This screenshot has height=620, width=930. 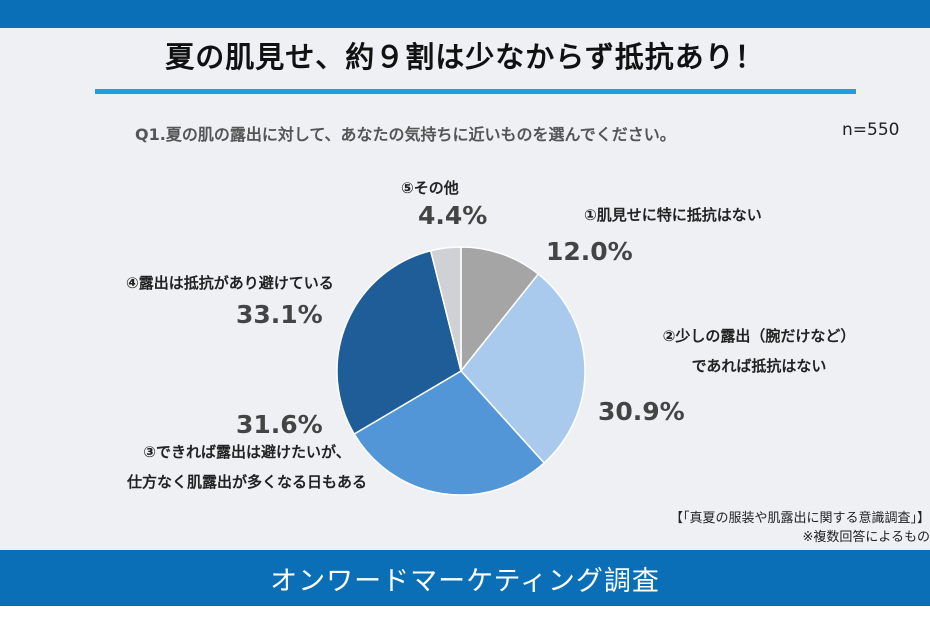 What do you see at coordinates (430, 188) in the screenshot?
I see `label-other: ⑤その他` at bounding box center [430, 188].